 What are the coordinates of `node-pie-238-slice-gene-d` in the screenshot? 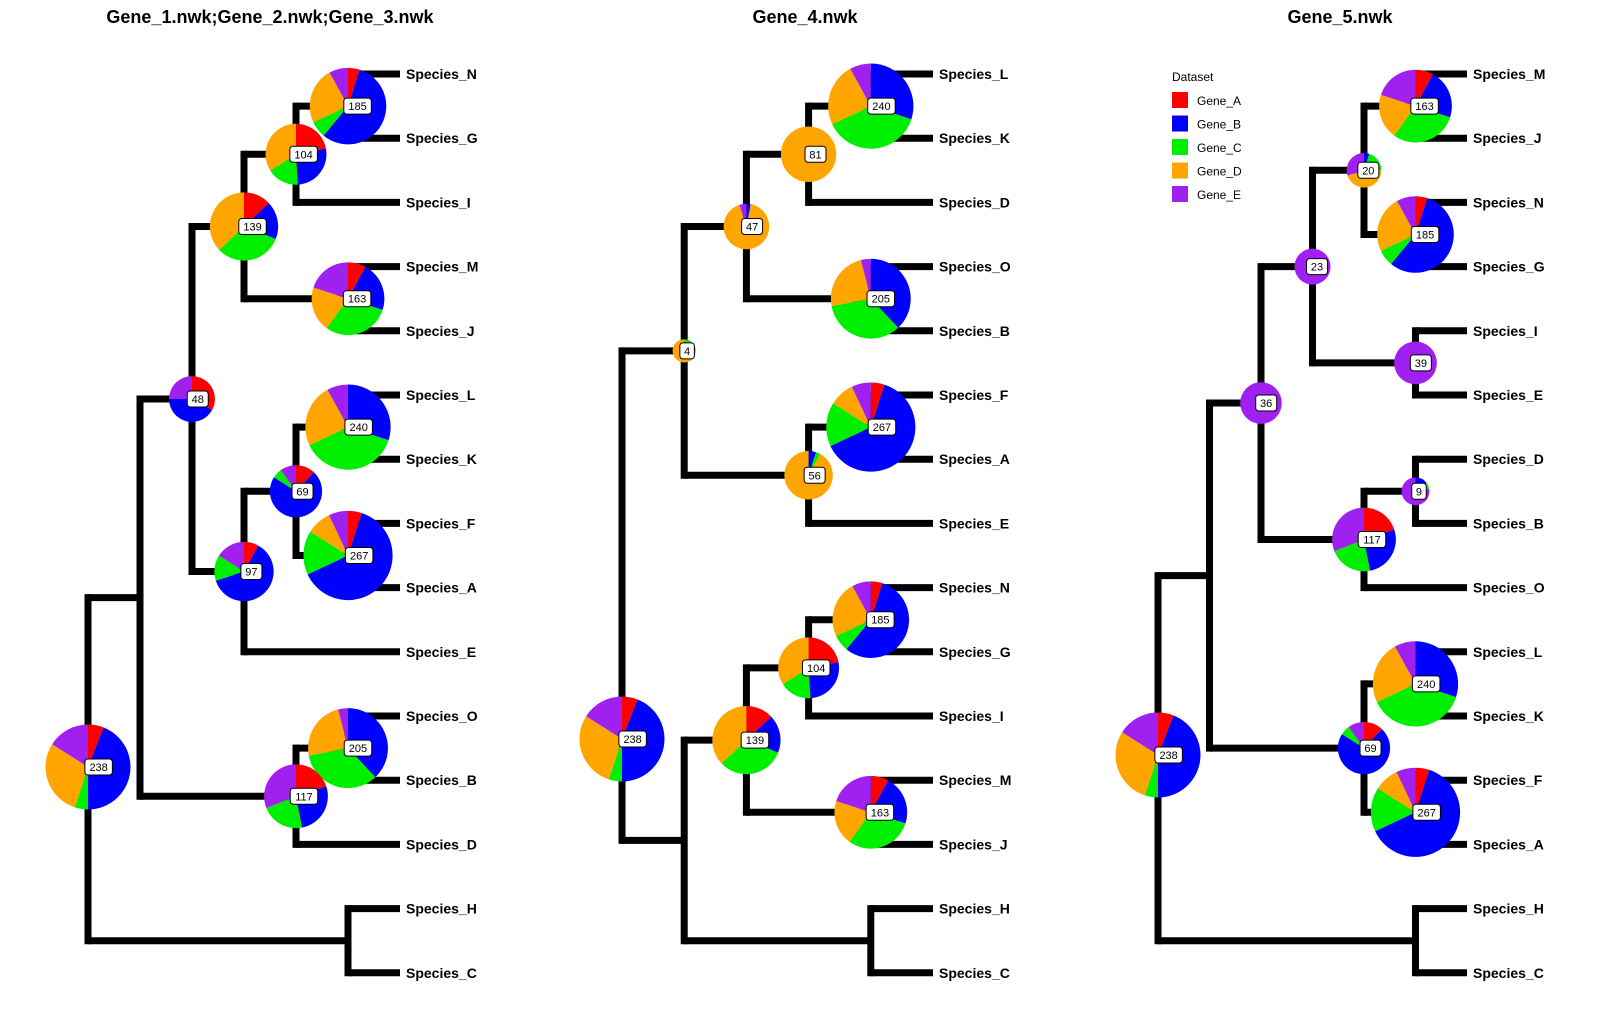 It's located at (66, 776).